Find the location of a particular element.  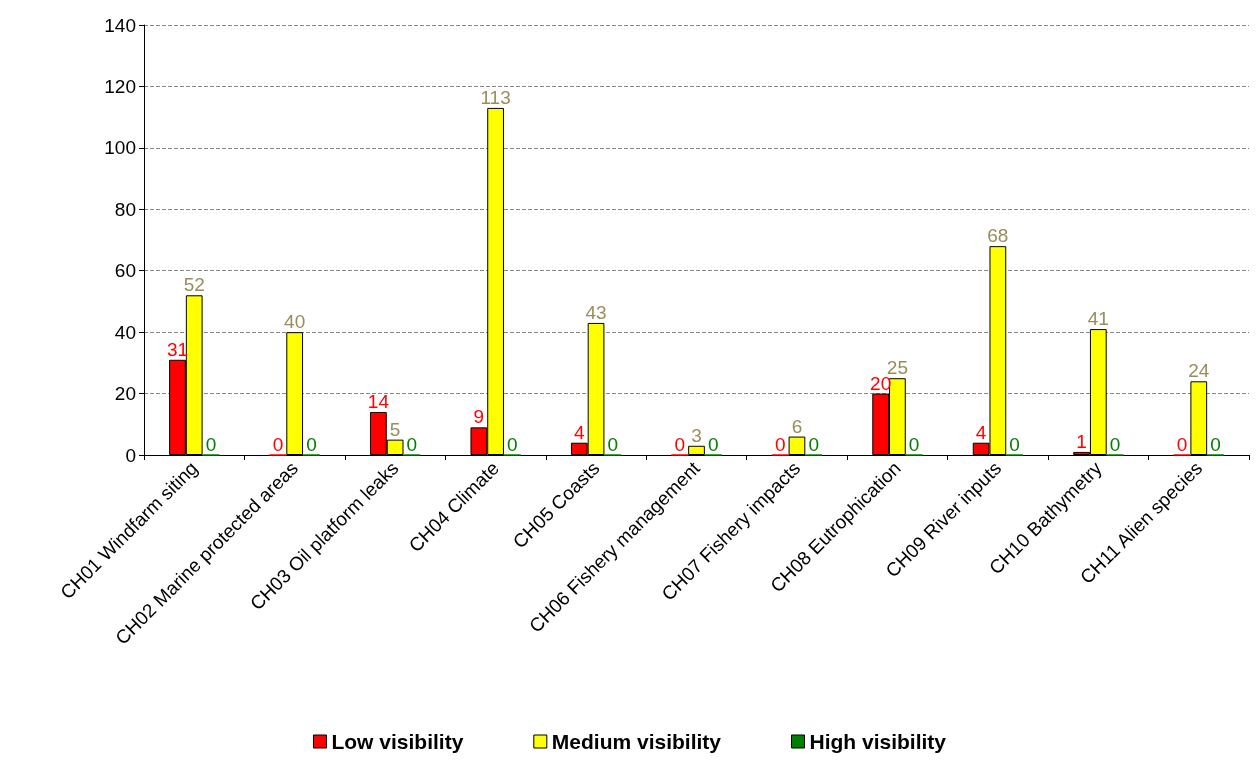

data-label: 24 is located at coordinates (1199, 371).